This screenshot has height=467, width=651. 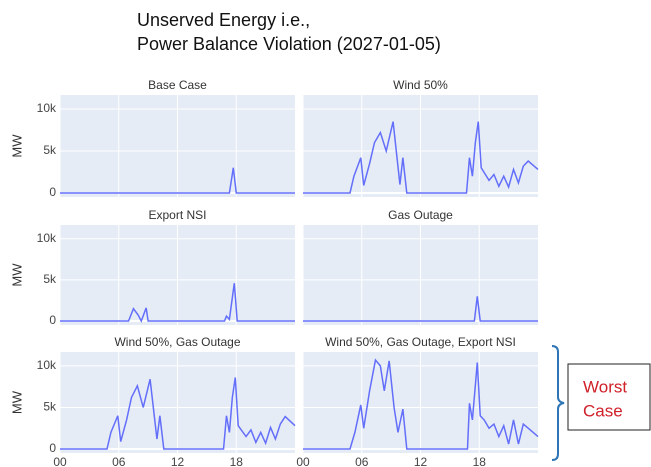 I want to click on bracket, so click(x=558, y=403).